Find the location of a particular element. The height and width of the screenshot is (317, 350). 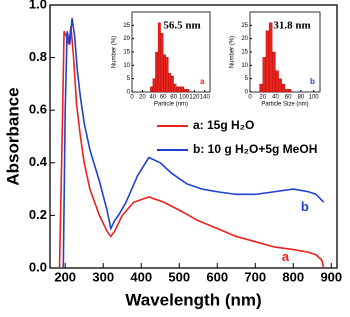

series-tag: a is located at coordinates (286, 256).